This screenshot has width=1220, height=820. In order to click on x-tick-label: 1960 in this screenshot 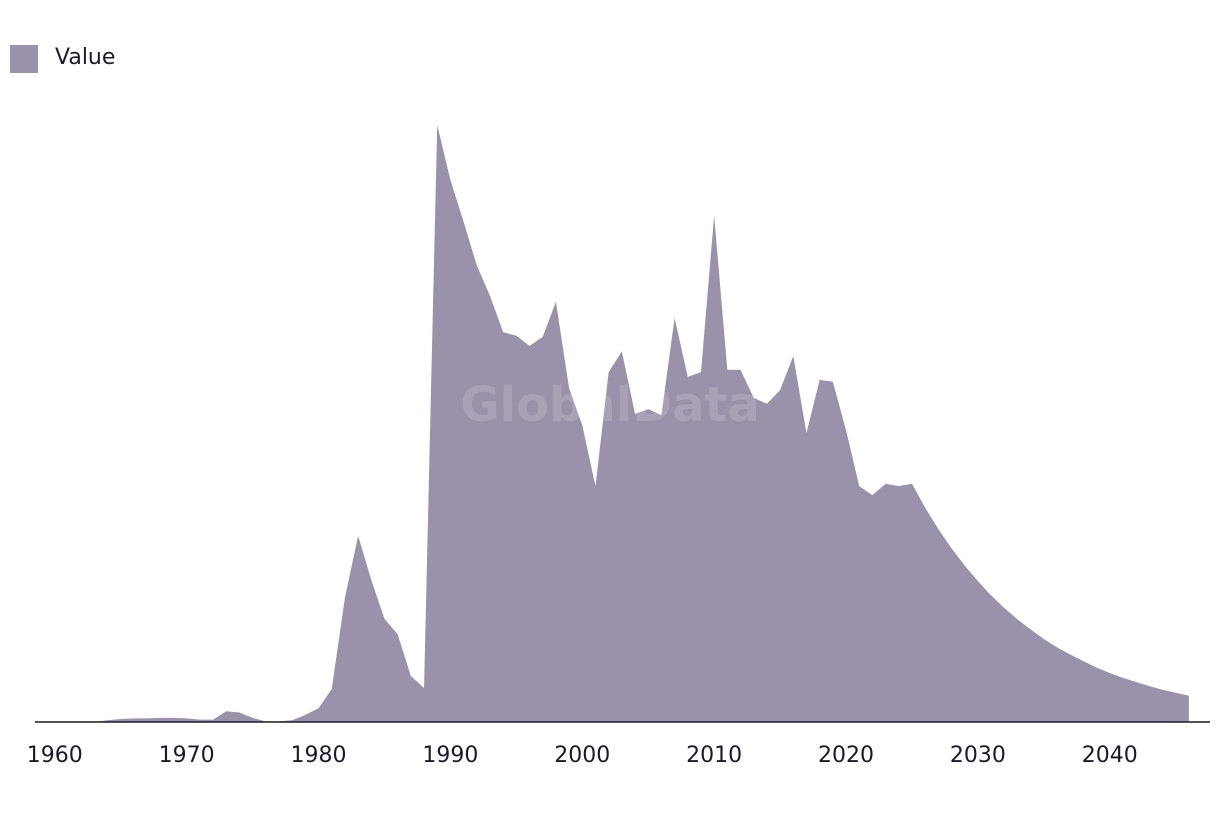, I will do `click(55, 755)`.